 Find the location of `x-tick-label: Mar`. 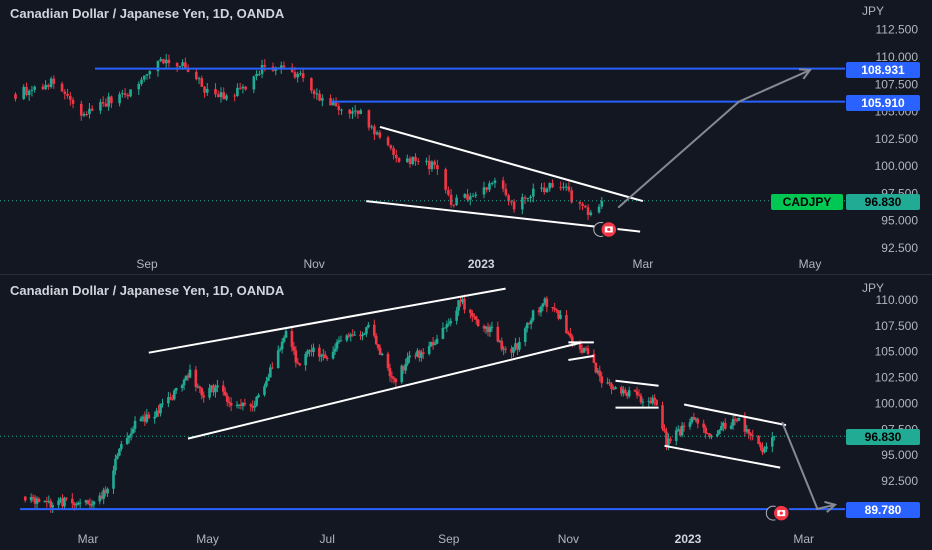

x-tick-label: Mar is located at coordinates (803, 539).